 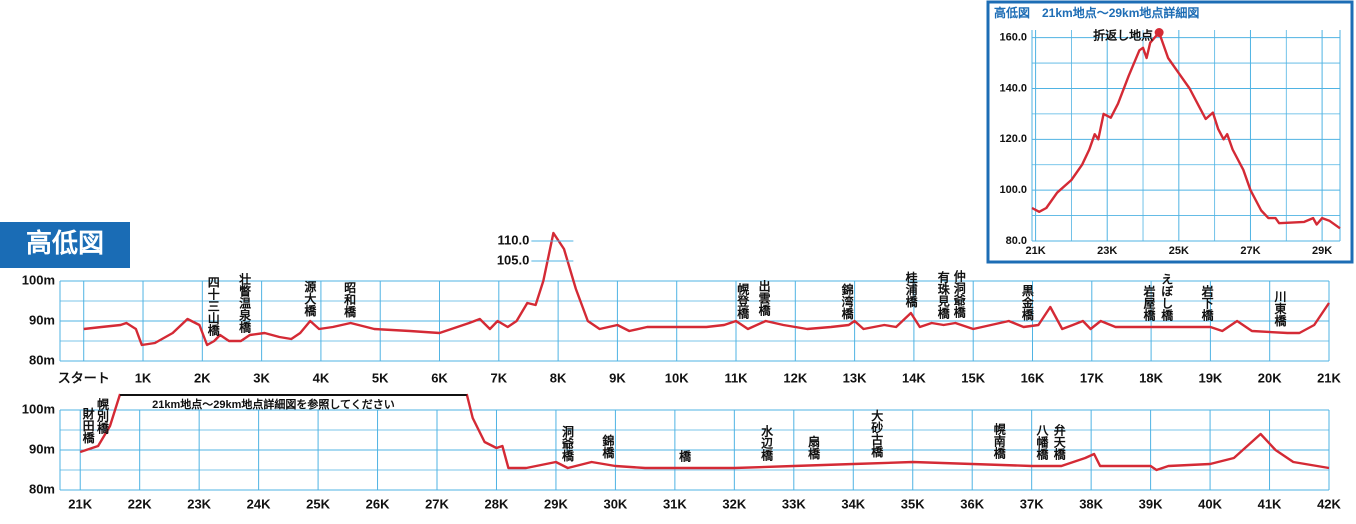 What do you see at coordinates (499, 377) in the screenshot?
I see `x-tick-label: 7K` at bounding box center [499, 377].